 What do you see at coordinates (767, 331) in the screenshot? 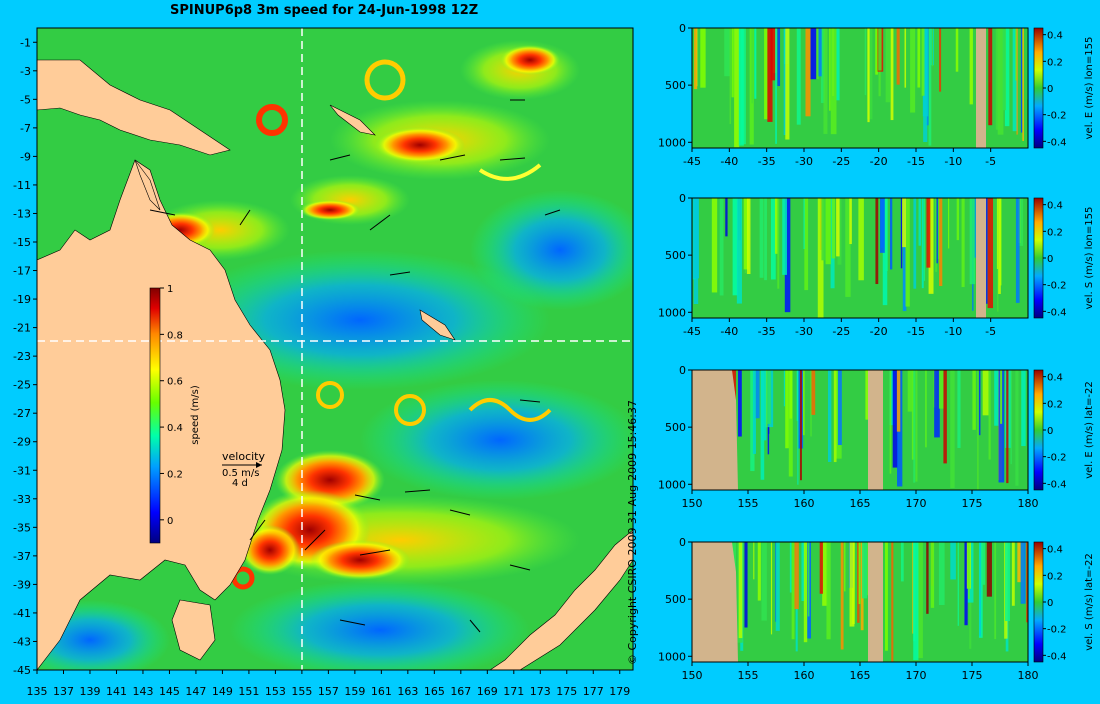
I see `section-x-tick-label: -35` at bounding box center [767, 331].